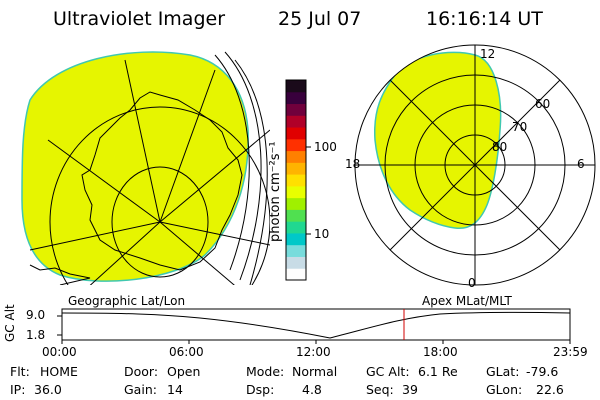 The height and width of the screenshot is (400, 600). I want to click on info-door-value: Open, so click(184, 371).